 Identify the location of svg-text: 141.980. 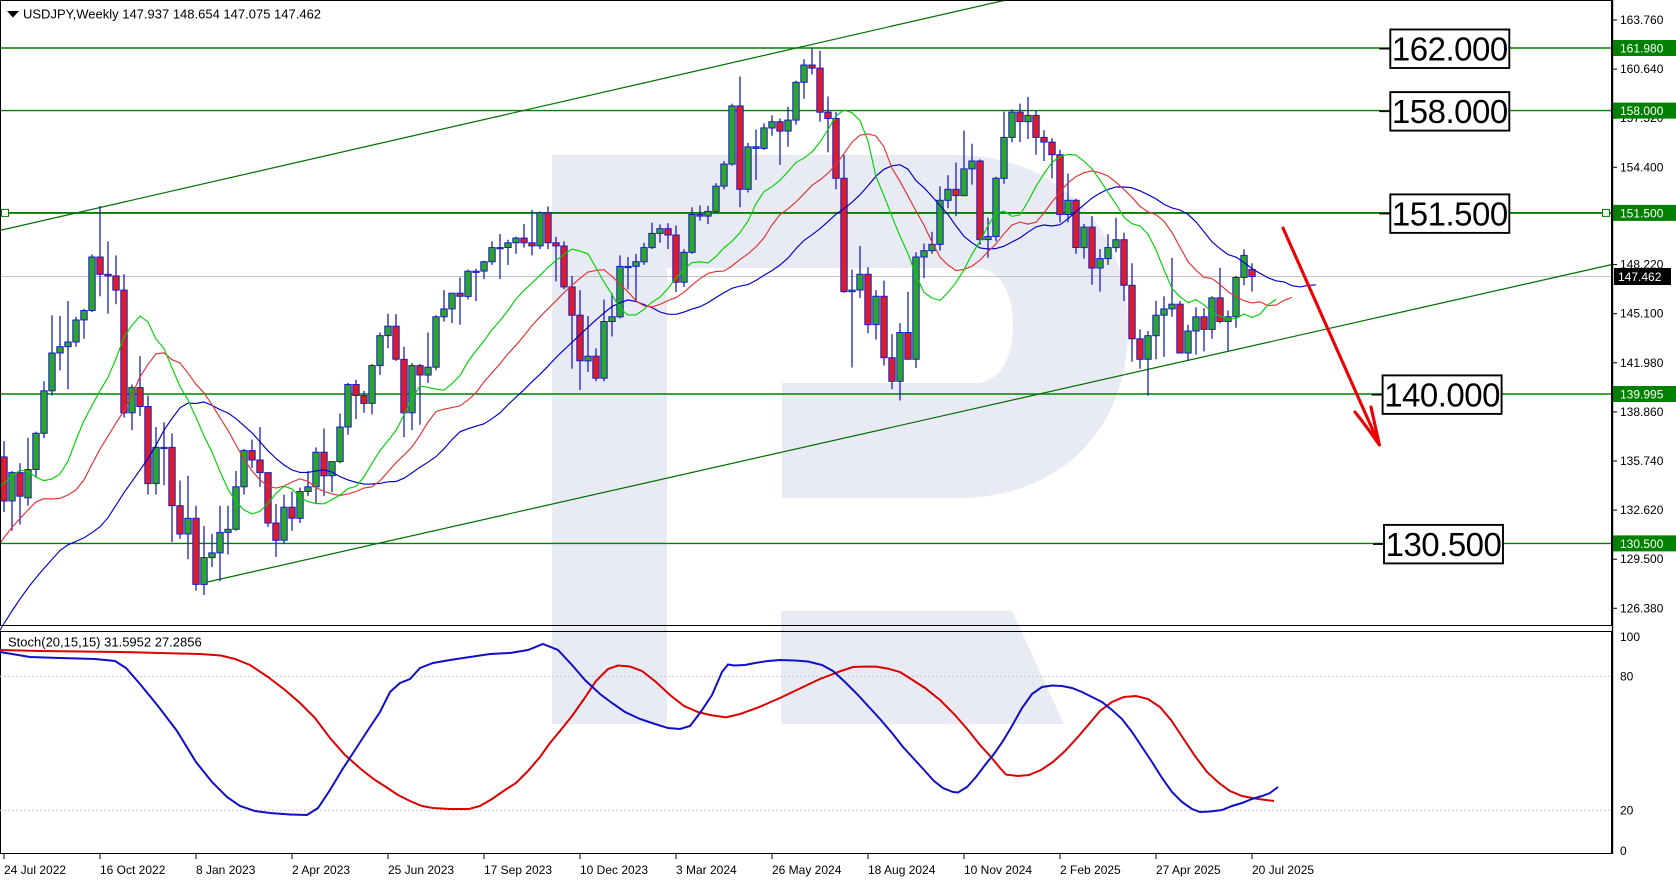
(1642, 363).